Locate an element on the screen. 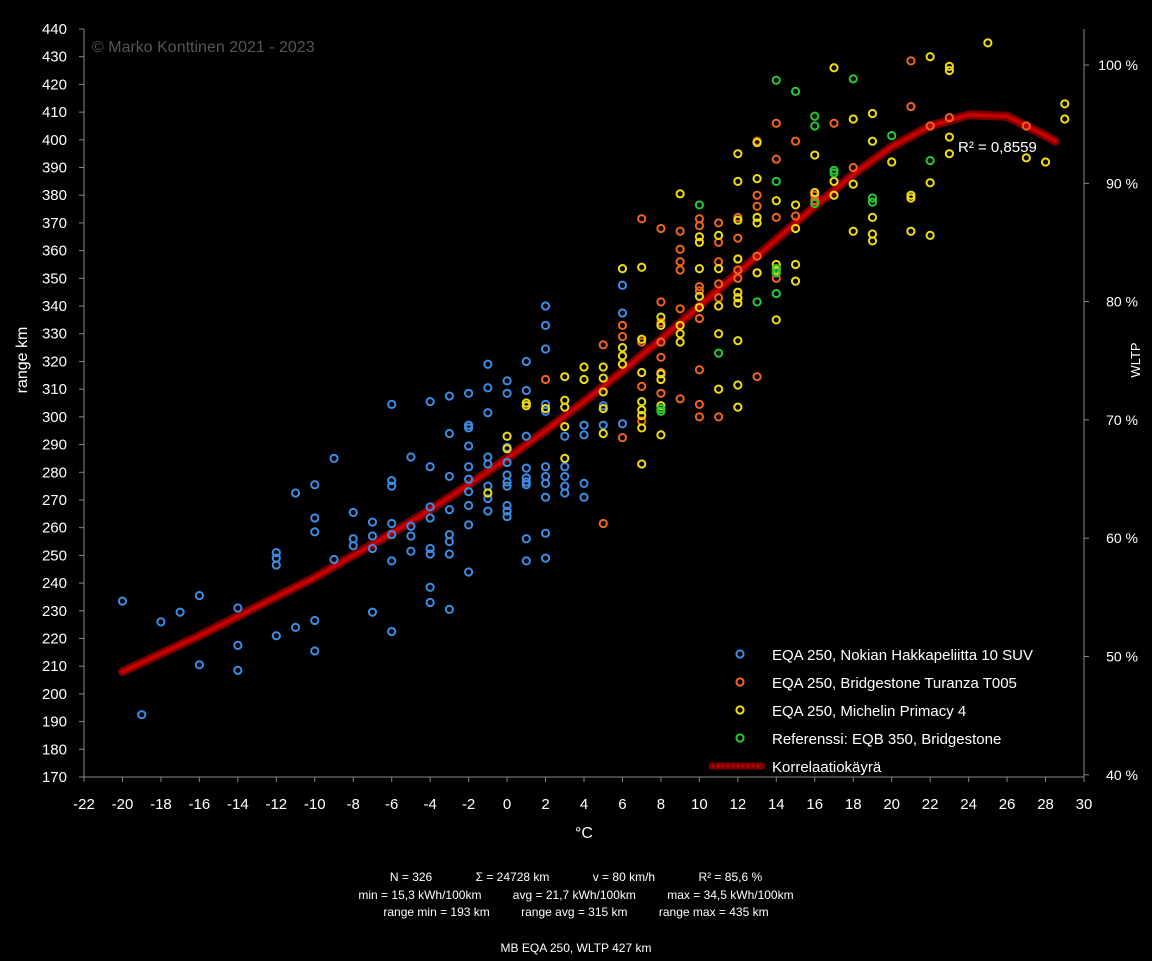 This screenshot has width=1152, height=961. x-tick-label: 8 is located at coordinates (661, 804).